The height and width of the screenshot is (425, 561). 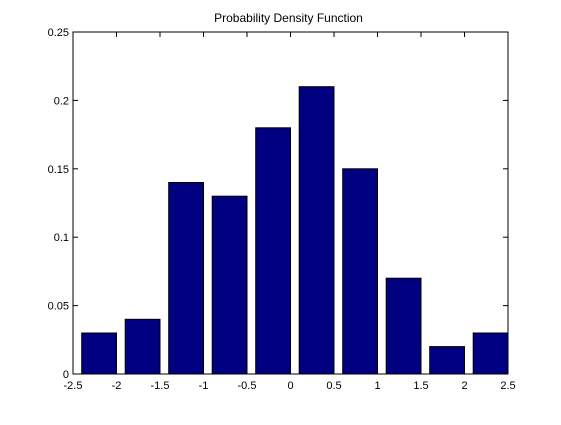 I want to click on x-tick-label: 0, so click(x=290, y=386).